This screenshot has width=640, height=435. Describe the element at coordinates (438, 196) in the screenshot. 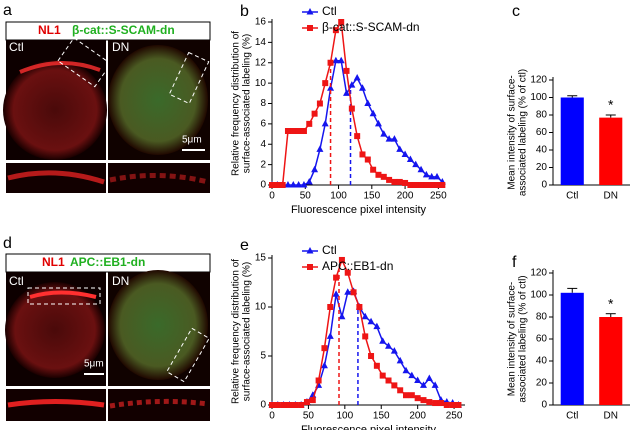

I see `x-tick-label: 250` at that location.